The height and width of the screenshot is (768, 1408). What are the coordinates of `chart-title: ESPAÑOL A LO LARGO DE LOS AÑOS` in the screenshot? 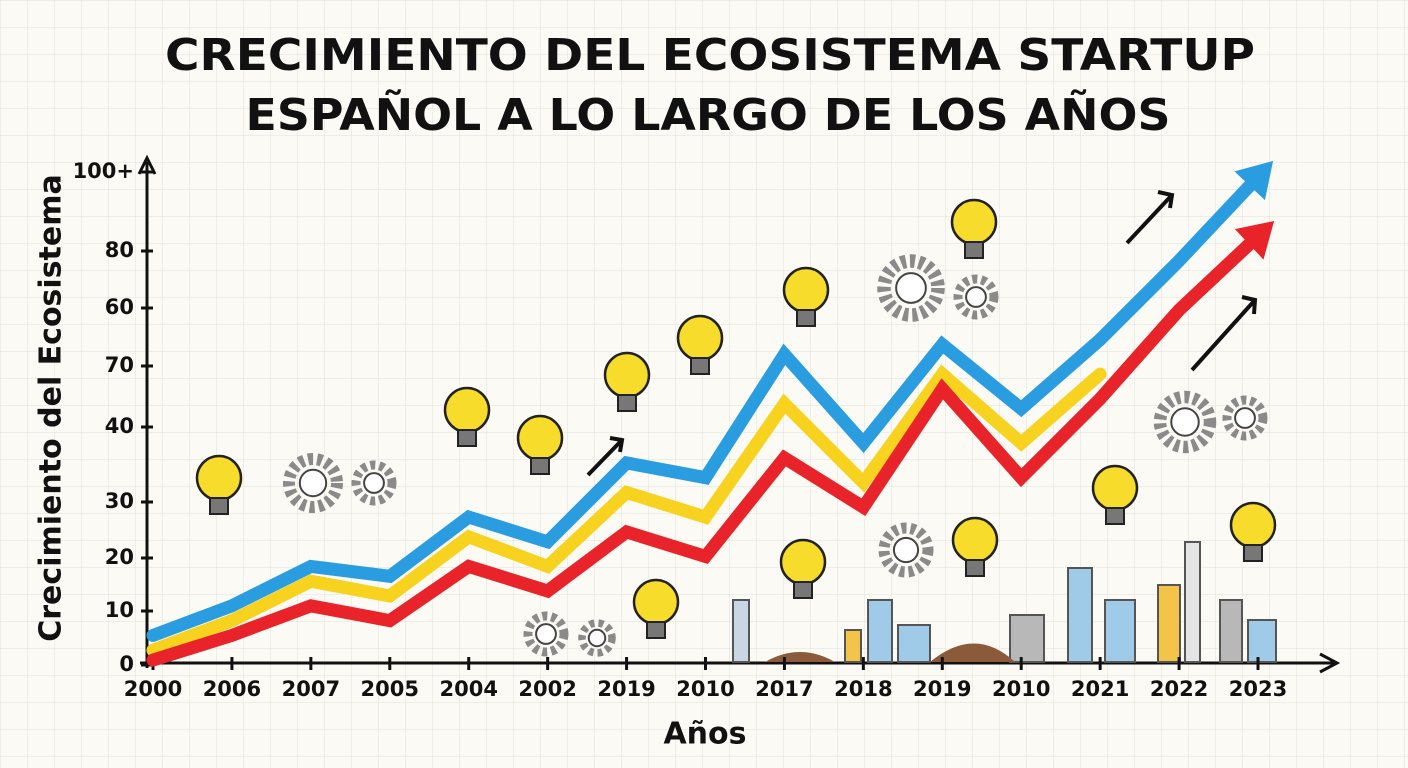 It's located at (708, 114).